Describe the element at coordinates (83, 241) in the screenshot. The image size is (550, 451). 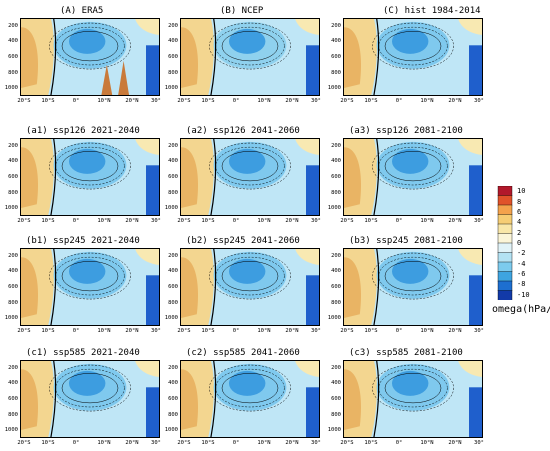
I see `panel-title: (b1) ssp245 2021-2040` at that location.